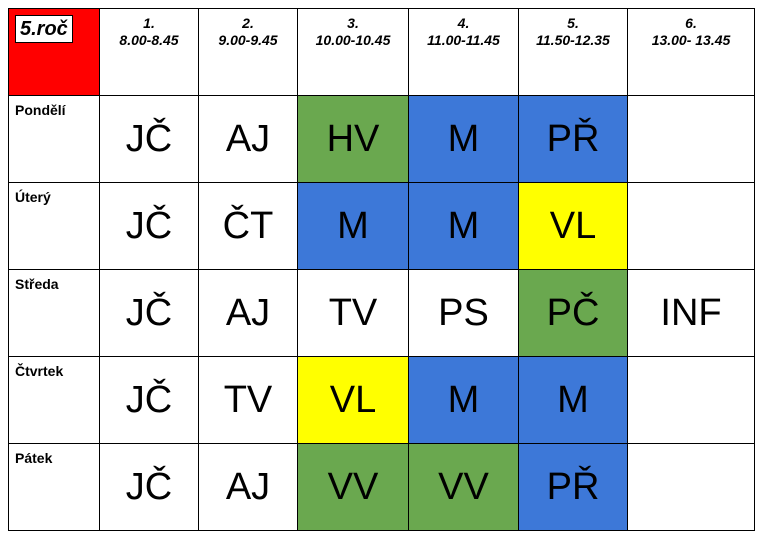 Image resolution: width=765 pixels, height=543 pixels. What do you see at coordinates (353, 139) in the screenshot?
I see `lesson-cell: HV` at bounding box center [353, 139].